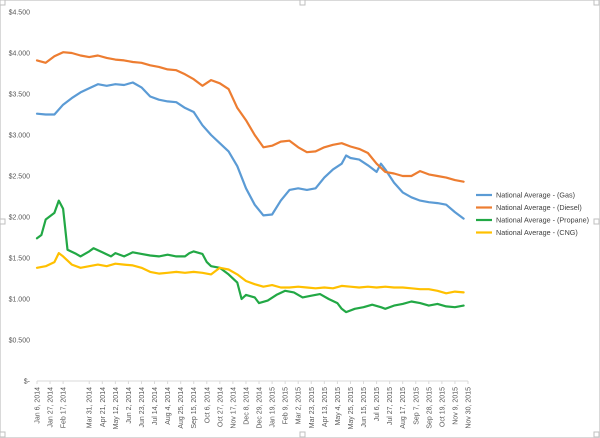 Image resolution: width=600 pixels, height=438 pixels. Describe the element at coordinates (103, 407) in the screenshot. I see `x-tick-label: Apr 21, 2014` at that location.